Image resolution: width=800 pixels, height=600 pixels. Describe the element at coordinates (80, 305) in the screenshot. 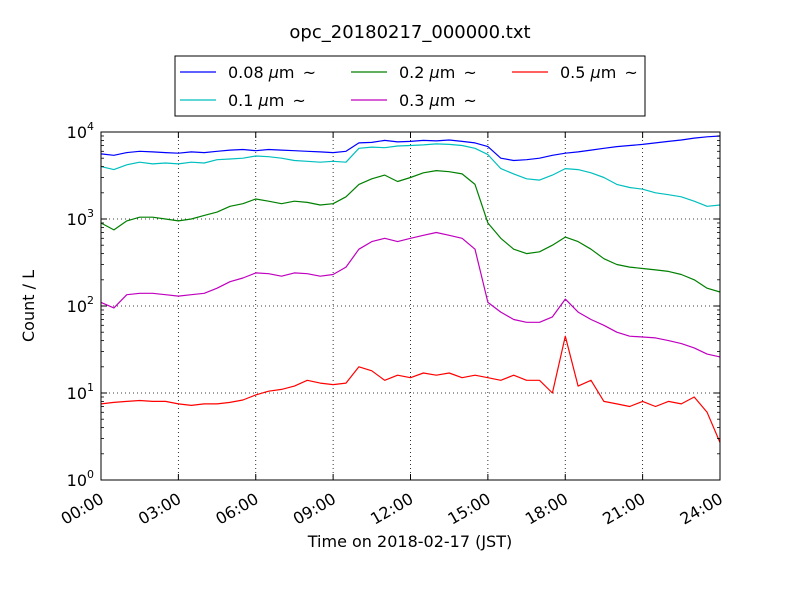

I see `y-tick-label: 10²` at that location.